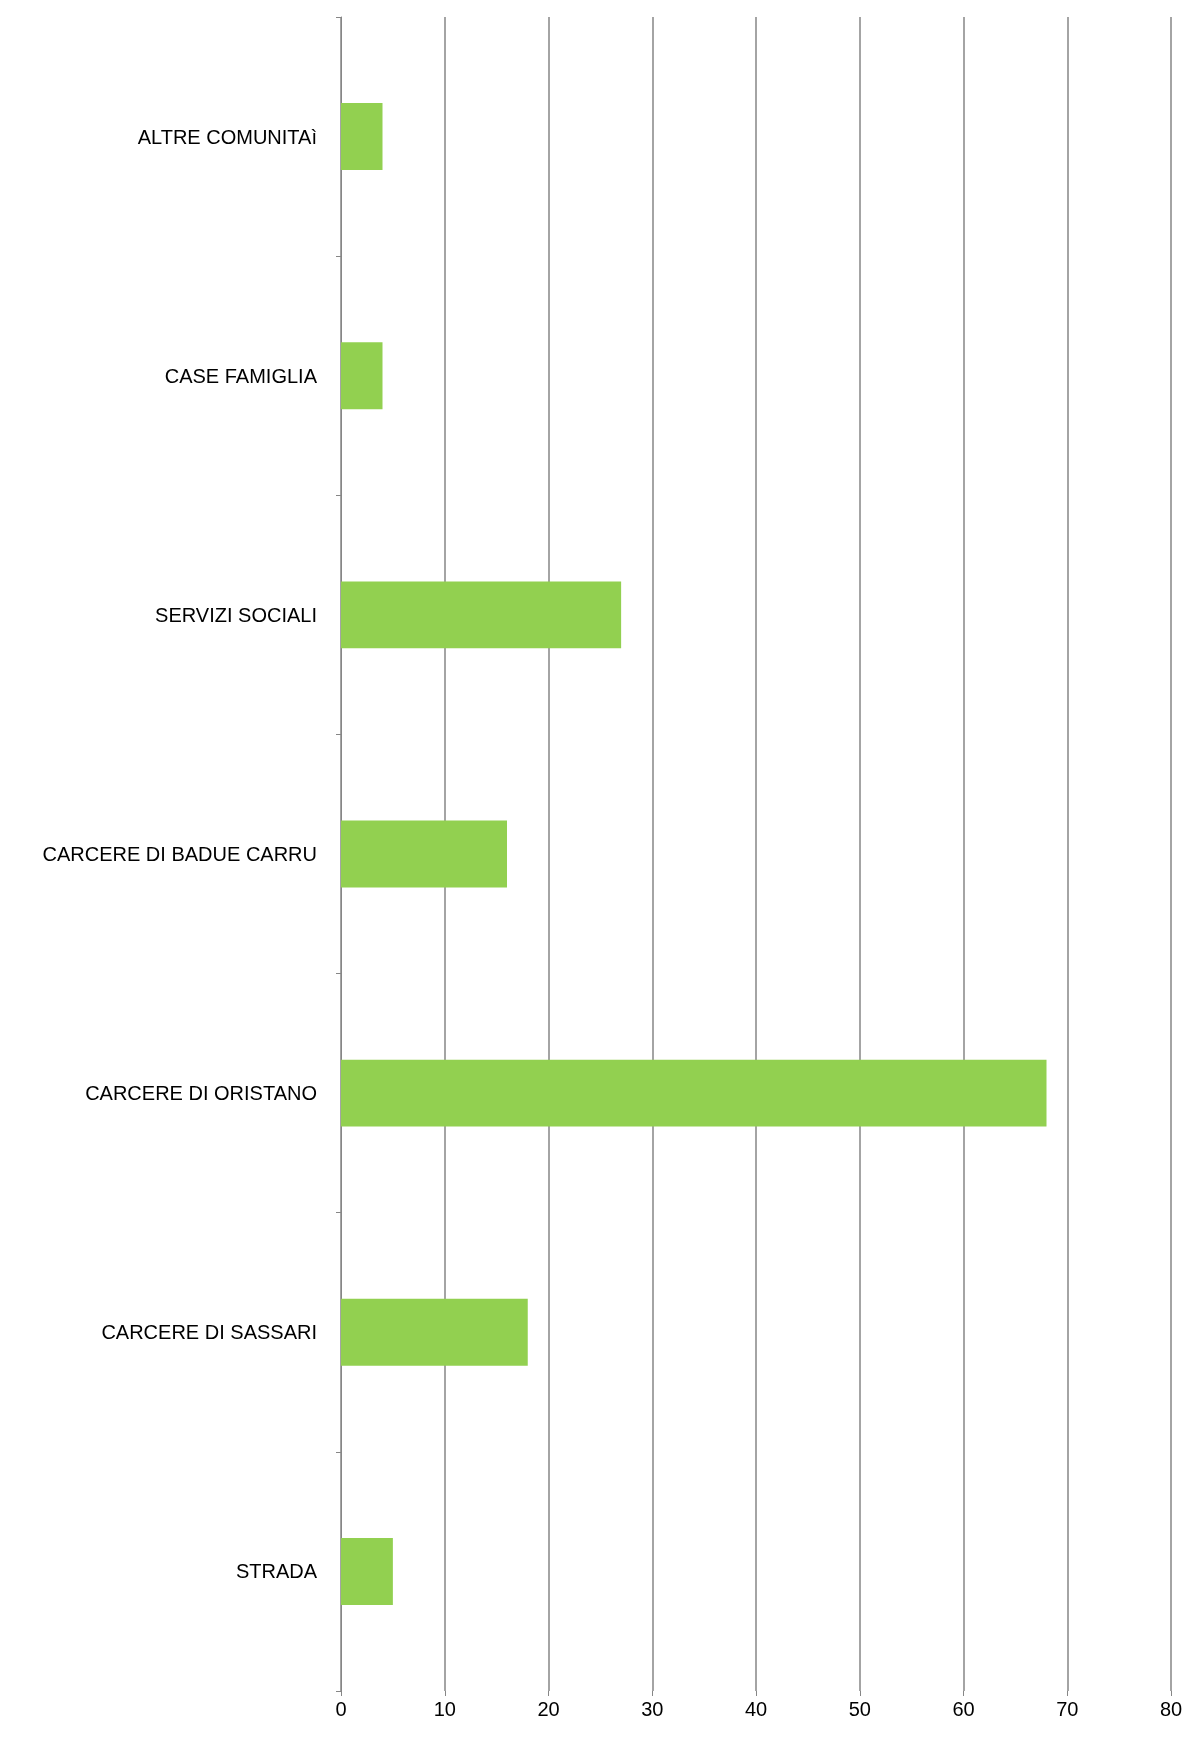 The height and width of the screenshot is (1751, 1191). I want to click on x-tick-label: 0, so click(341, 1709).